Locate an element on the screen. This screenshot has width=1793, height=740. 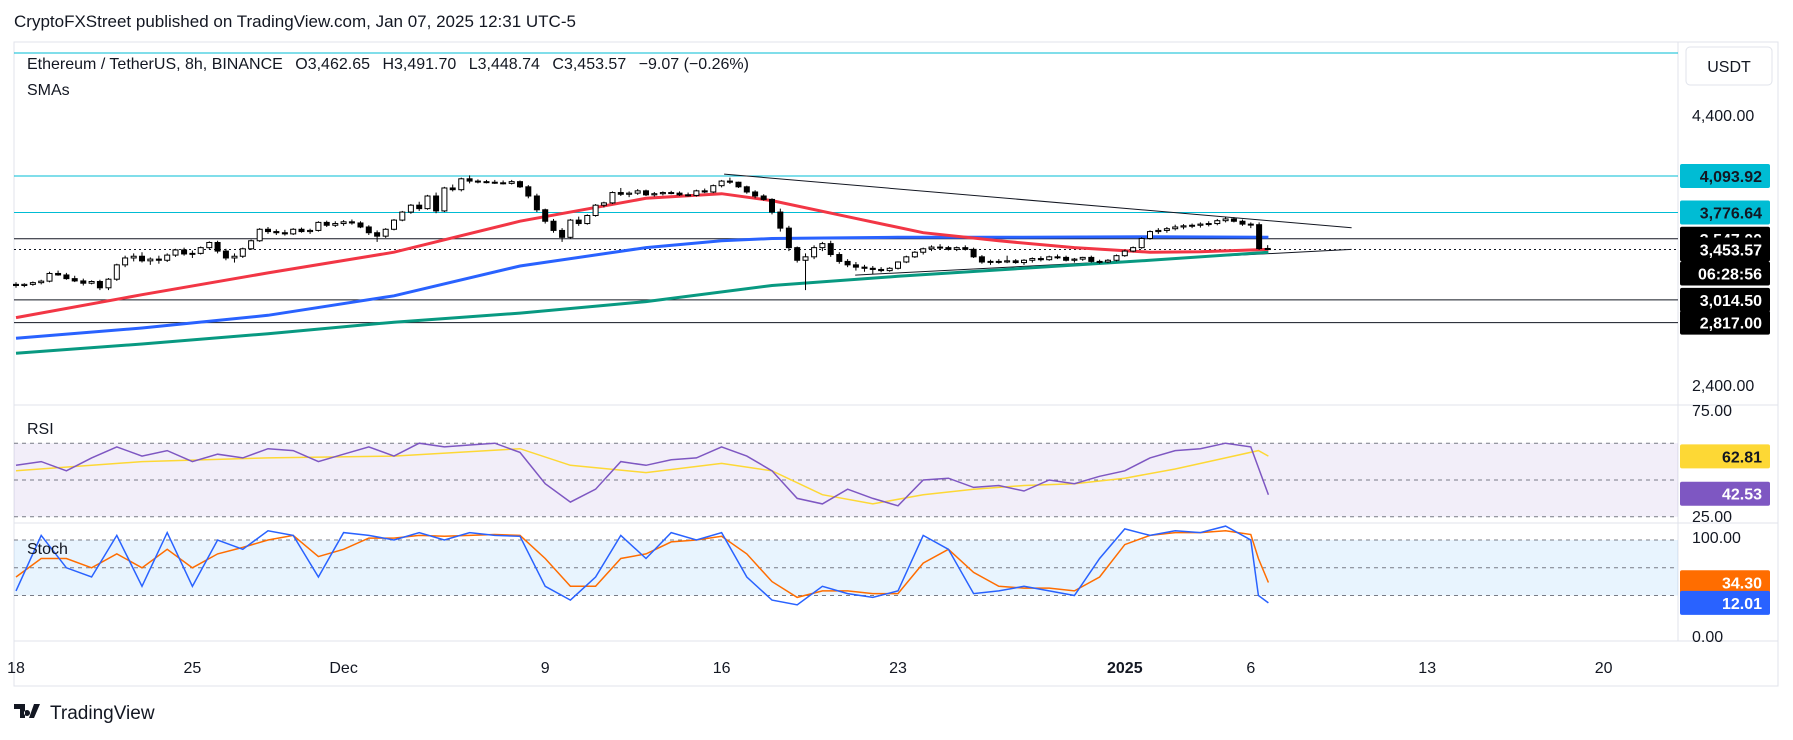
countdown-badge-bg is located at coordinates (1725, 273).